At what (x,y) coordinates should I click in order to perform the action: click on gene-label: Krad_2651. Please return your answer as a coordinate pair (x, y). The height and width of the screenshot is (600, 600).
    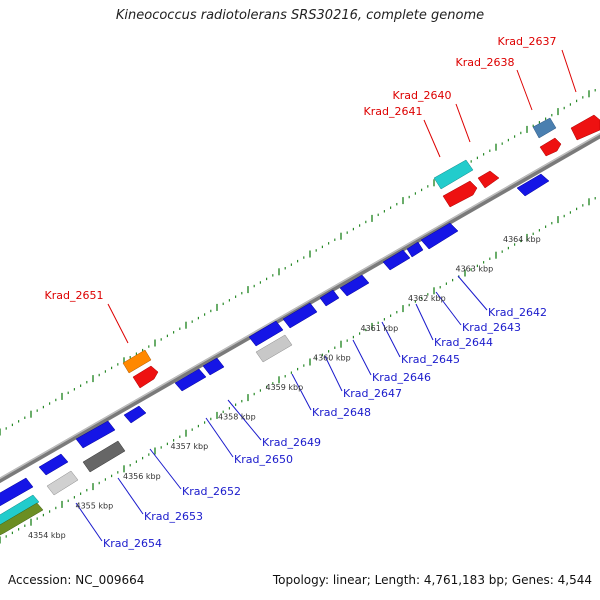
    Looking at the image, I should click on (74, 295).